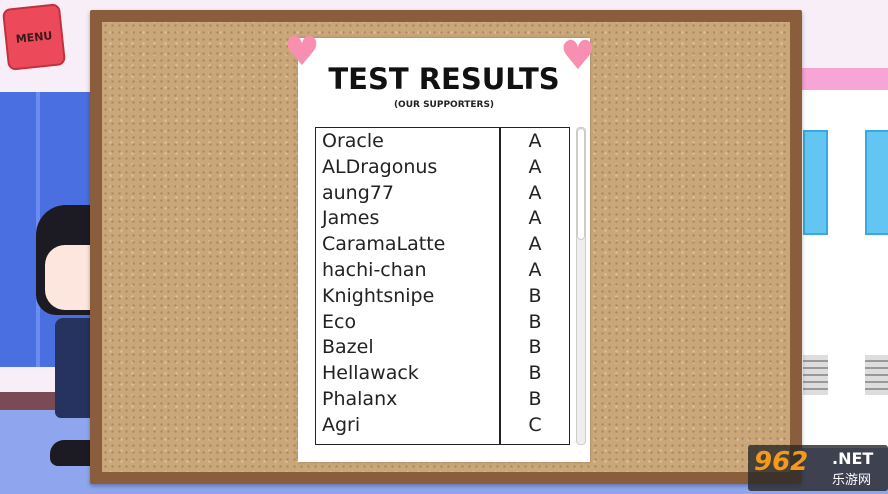 This screenshot has width=888, height=494. What do you see at coordinates (68, 277) in the screenshot?
I see `character-face` at bounding box center [68, 277].